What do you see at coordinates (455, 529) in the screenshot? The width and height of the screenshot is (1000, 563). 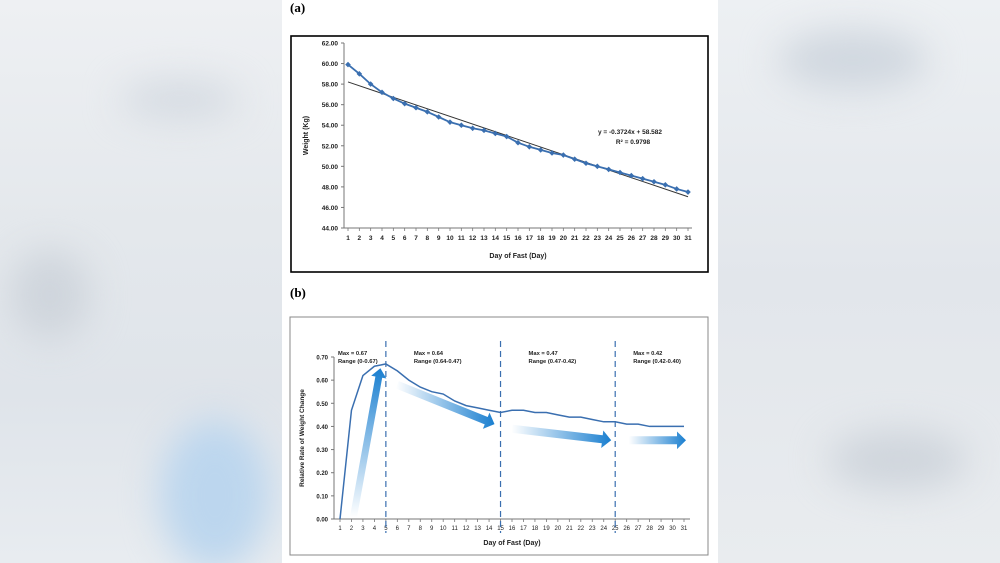 I see `x-tick-label: 11` at bounding box center [455, 529].